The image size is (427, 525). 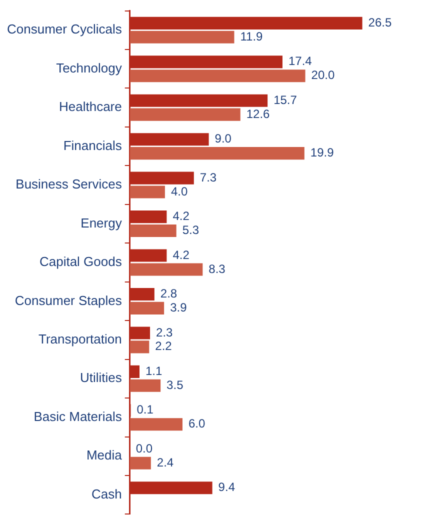 What do you see at coordinates (197, 423) in the screenshot?
I see `data-label: 6.0` at bounding box center [197, 423].